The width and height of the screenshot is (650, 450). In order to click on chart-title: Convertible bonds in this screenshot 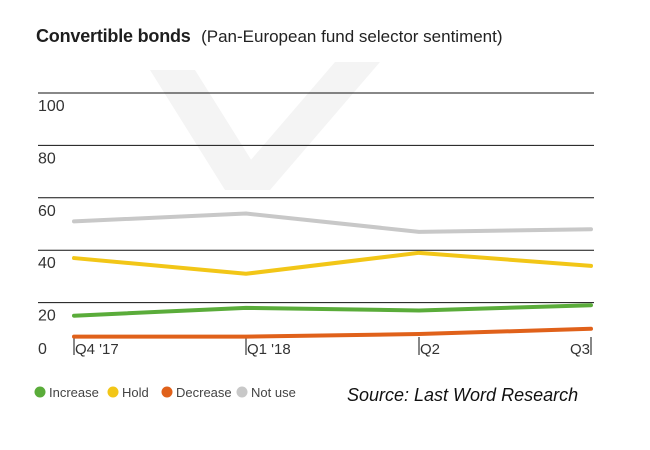, I will do `click(113, 36)`.